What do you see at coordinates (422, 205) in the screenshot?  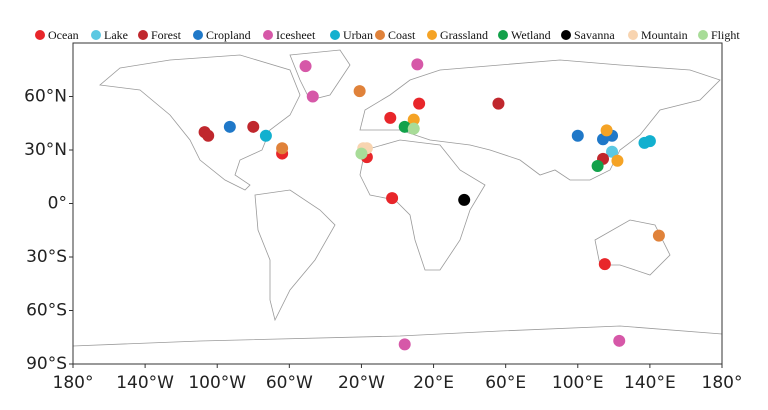 I see `africa` at bounding box center [422, 205].